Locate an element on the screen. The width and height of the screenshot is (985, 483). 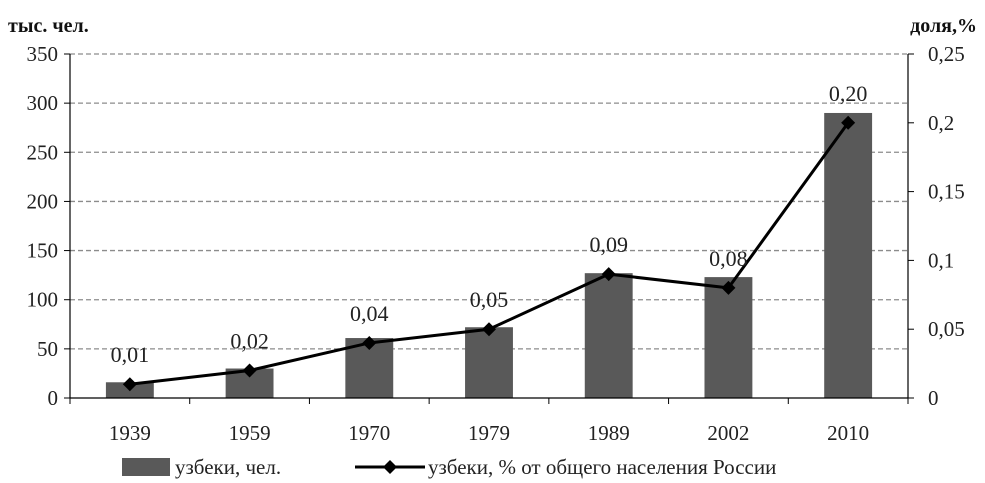
data-label: 0,08 is located at coordinates (728, 258).